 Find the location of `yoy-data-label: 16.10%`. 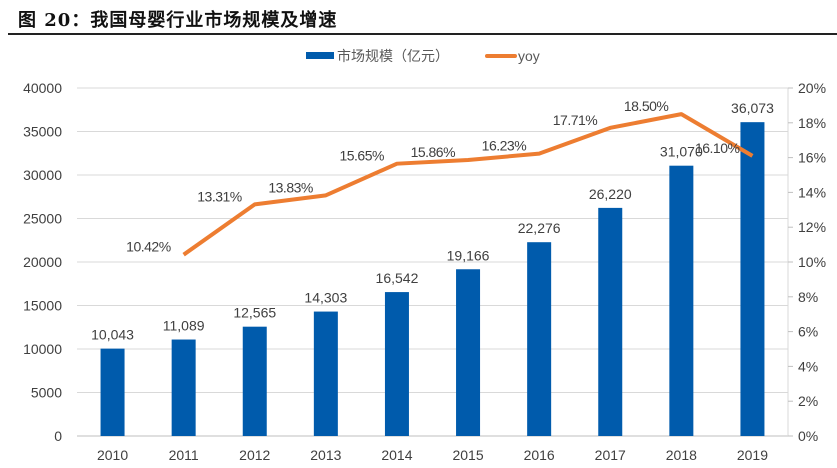

yoy-data-label: 16.10% is located at coordinates (717, 148).